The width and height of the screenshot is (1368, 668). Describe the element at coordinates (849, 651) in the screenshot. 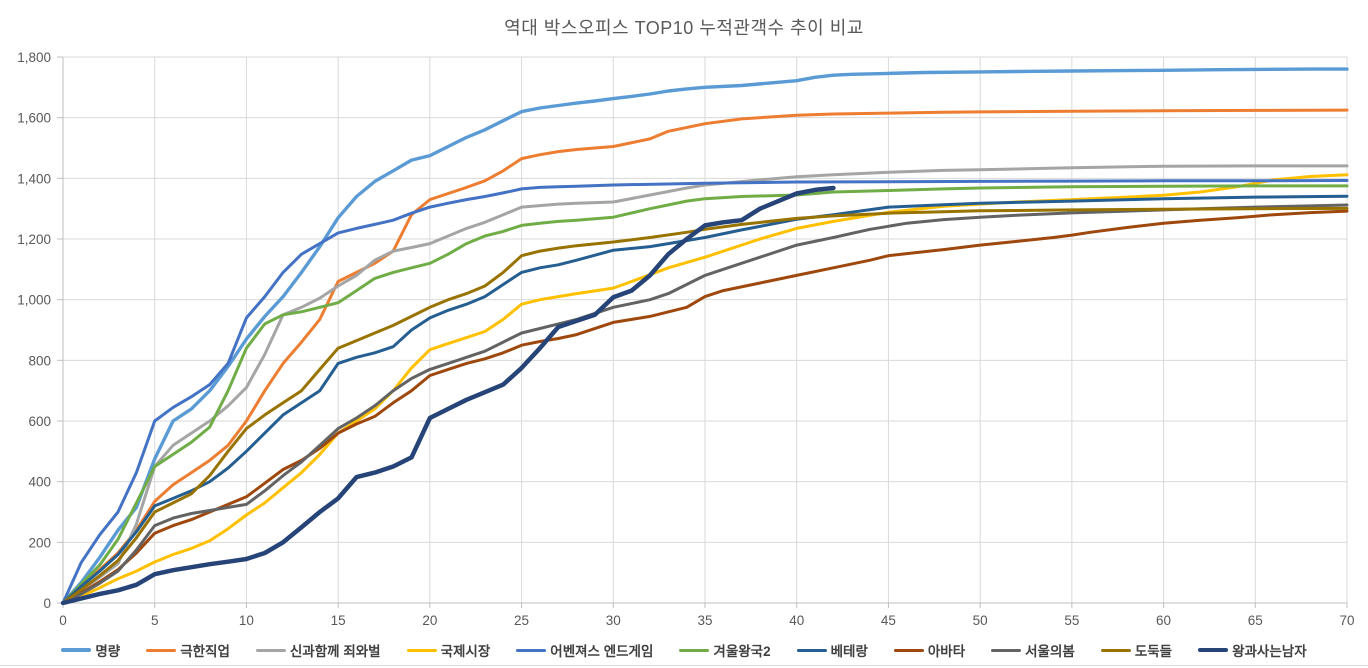

I see `legend-label: 베테랑` at that location.